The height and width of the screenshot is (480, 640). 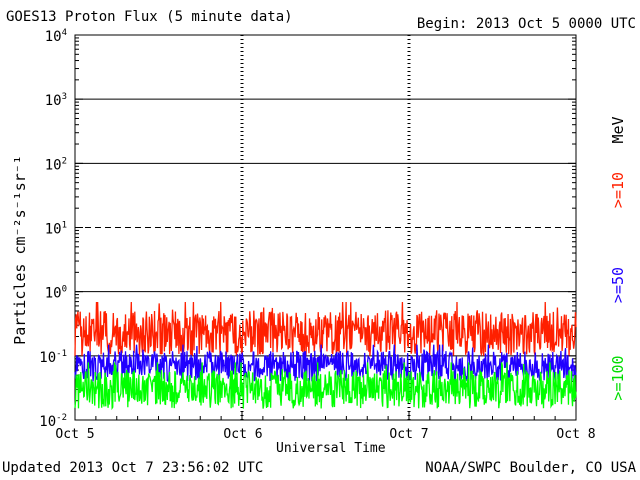 I want to click on y-tick-label: 10⁴, so click(x=56, y=36).